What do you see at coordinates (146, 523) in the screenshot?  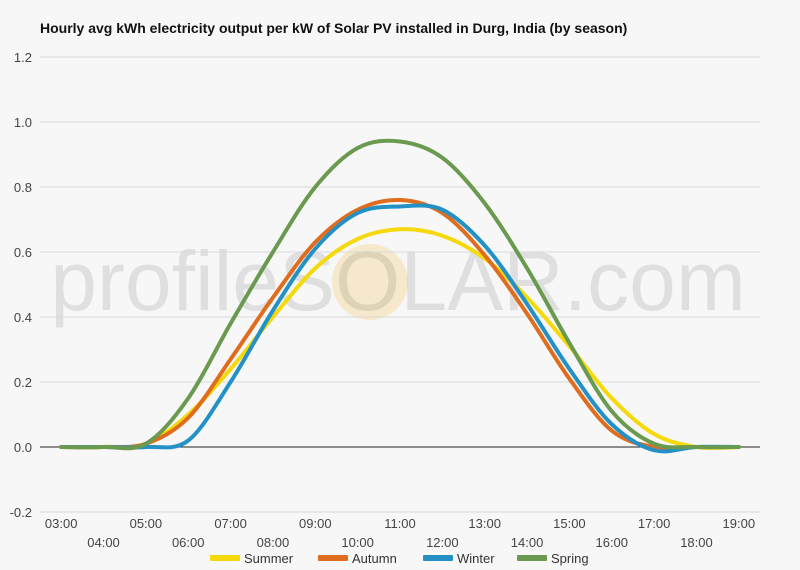 I see `x-tick-label: 05:00` at bounding box center [146, 523].